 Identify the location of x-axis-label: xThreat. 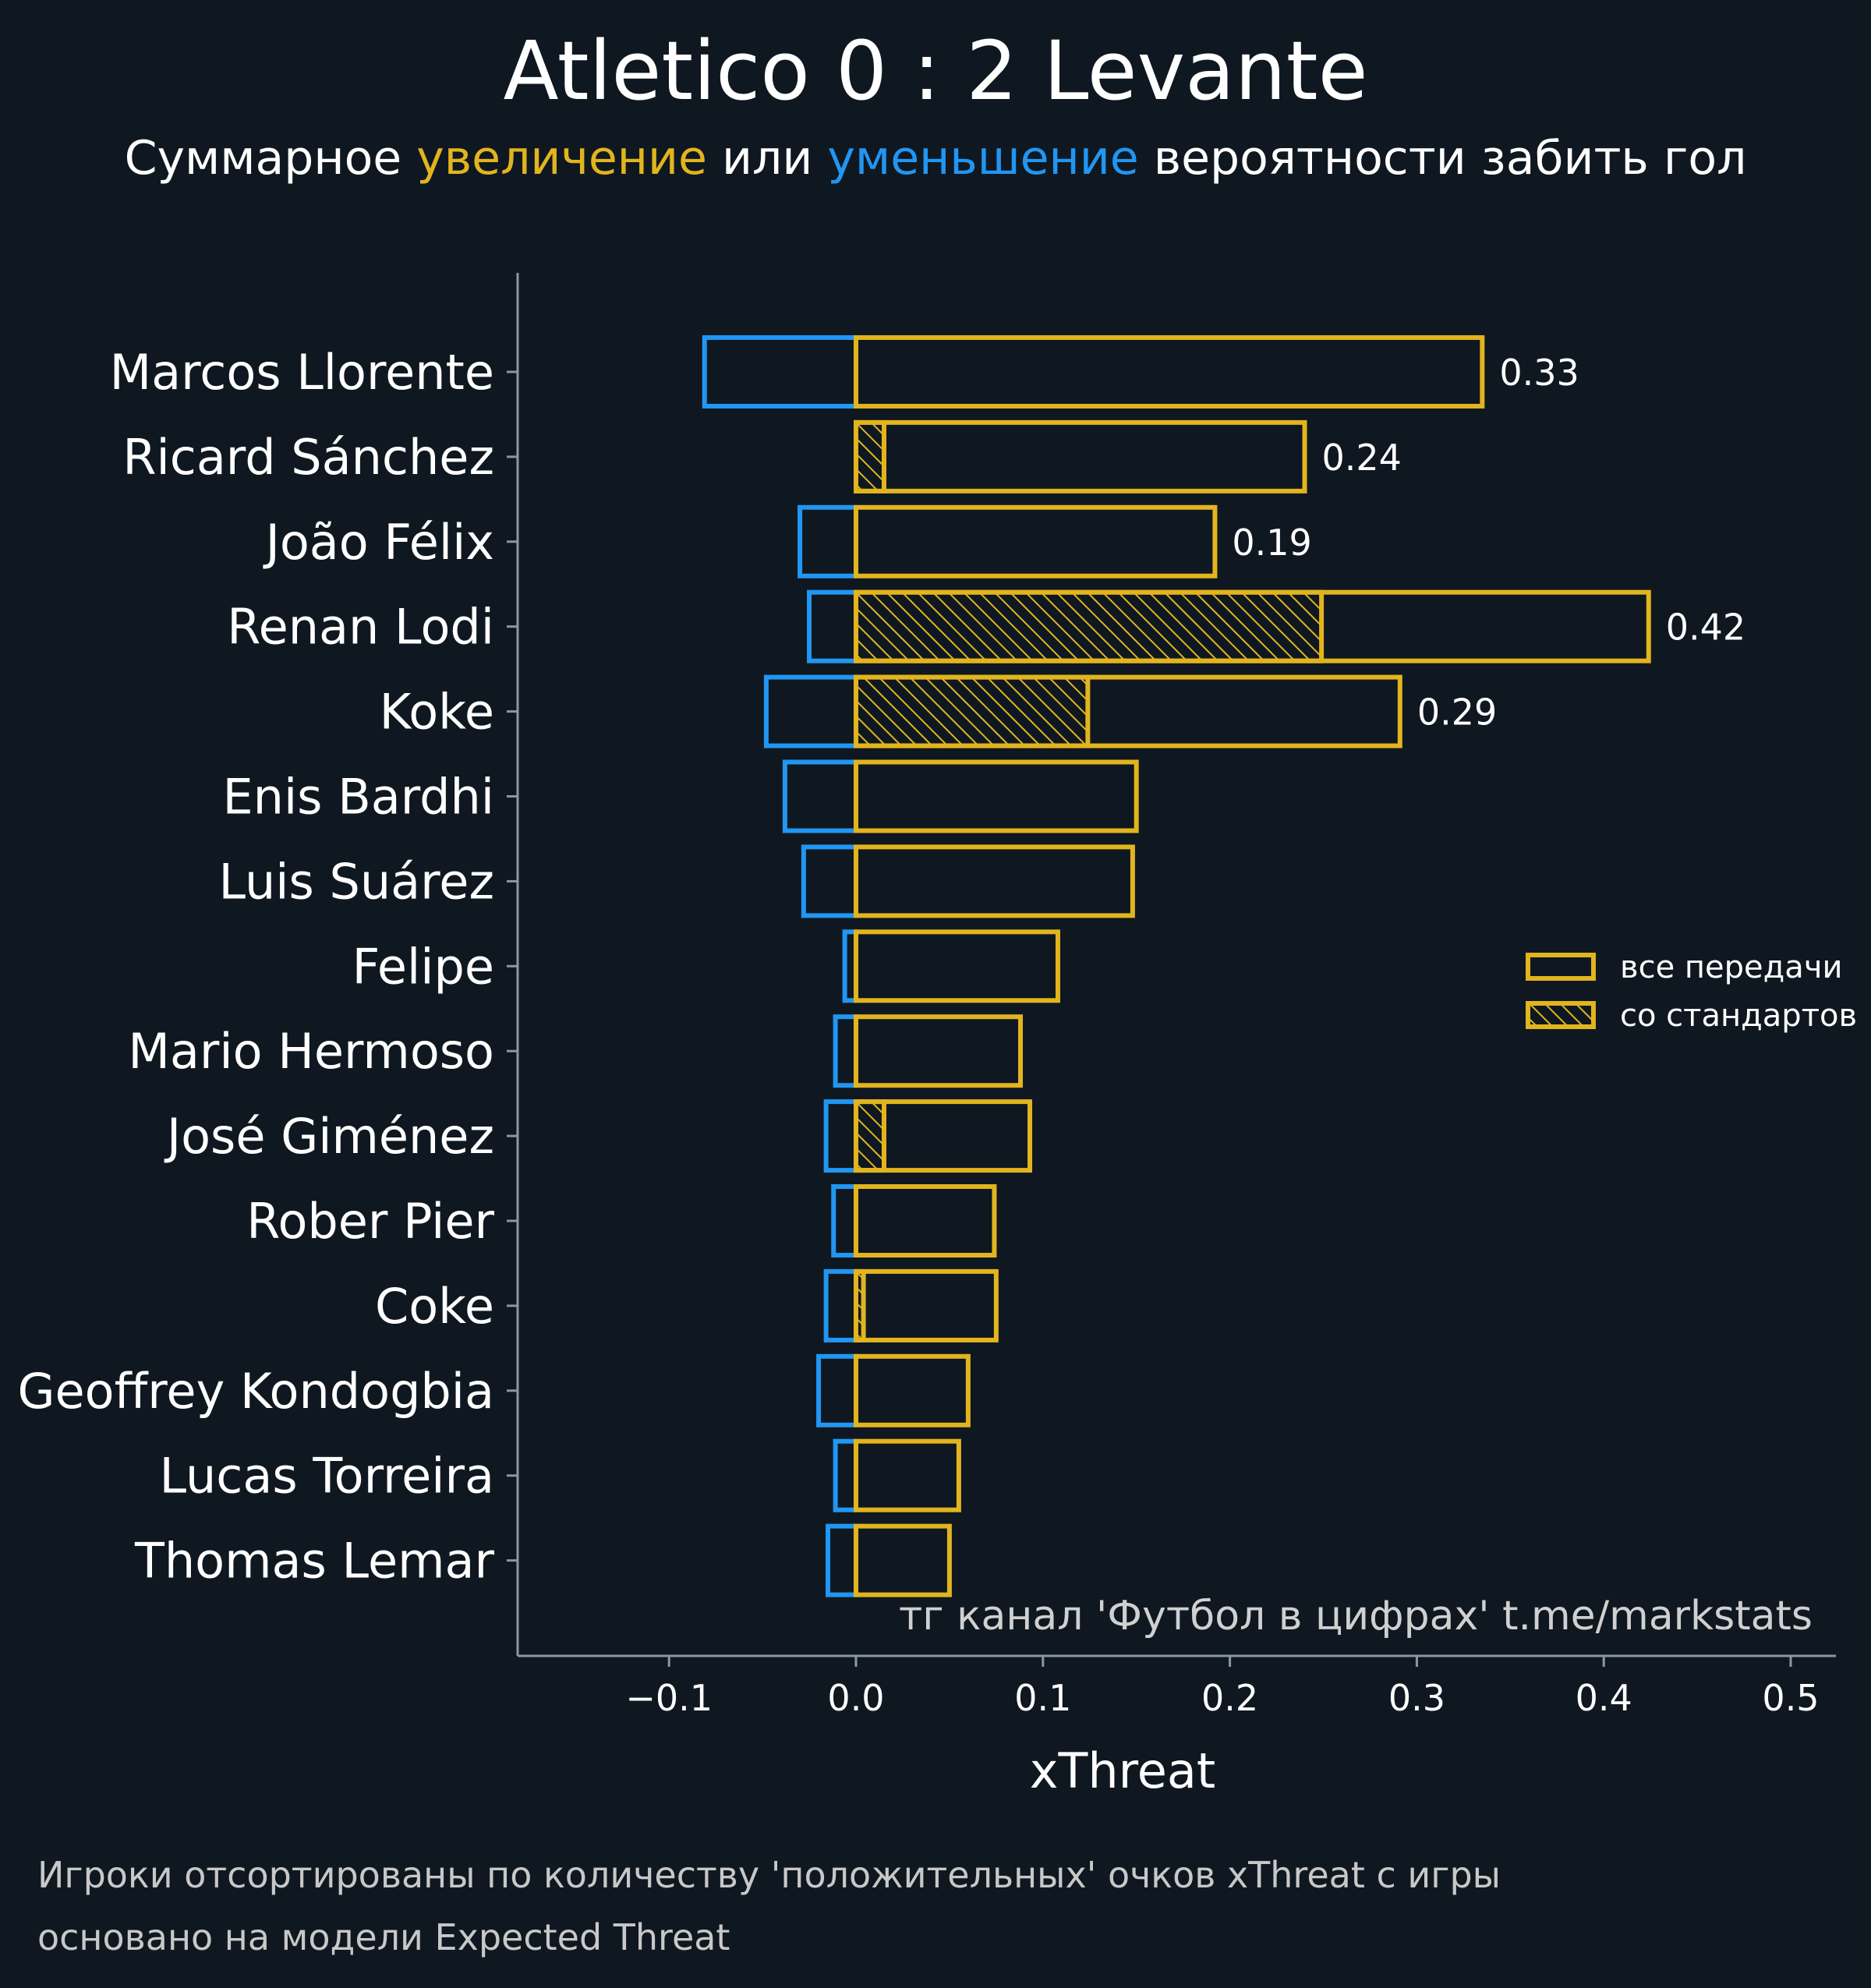
(1122, 1770).